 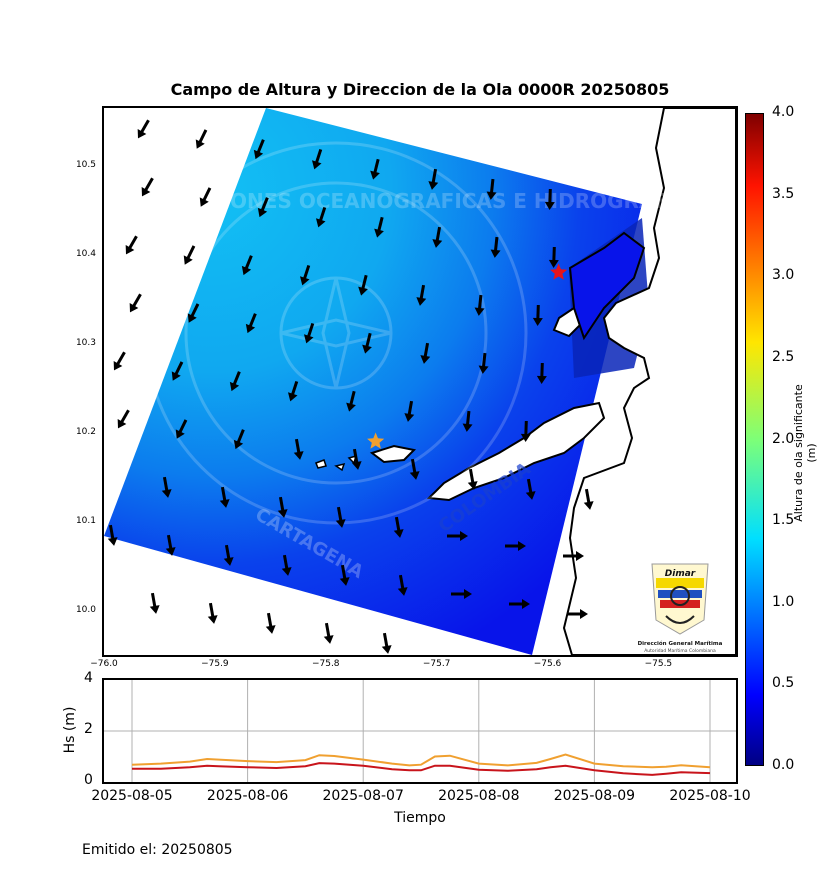 I want to click on station-markers, so click(x=467, y=356).